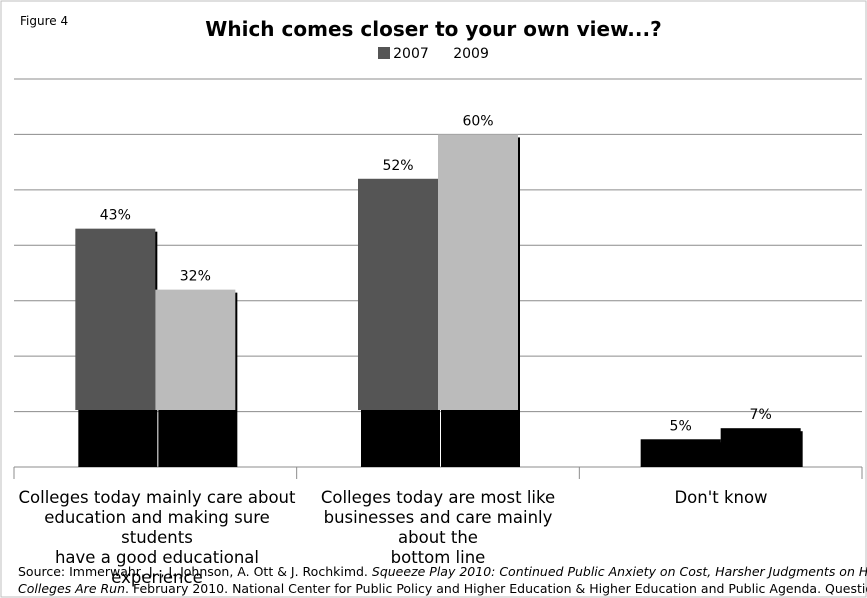  I want to click on legend-item-2009: 2009, so click(471, 54).